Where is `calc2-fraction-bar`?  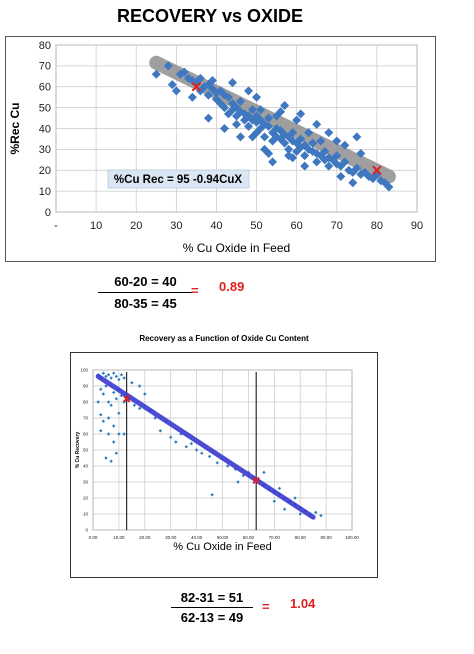
calc2-fraction-bar is located at coordinates (212, 607).